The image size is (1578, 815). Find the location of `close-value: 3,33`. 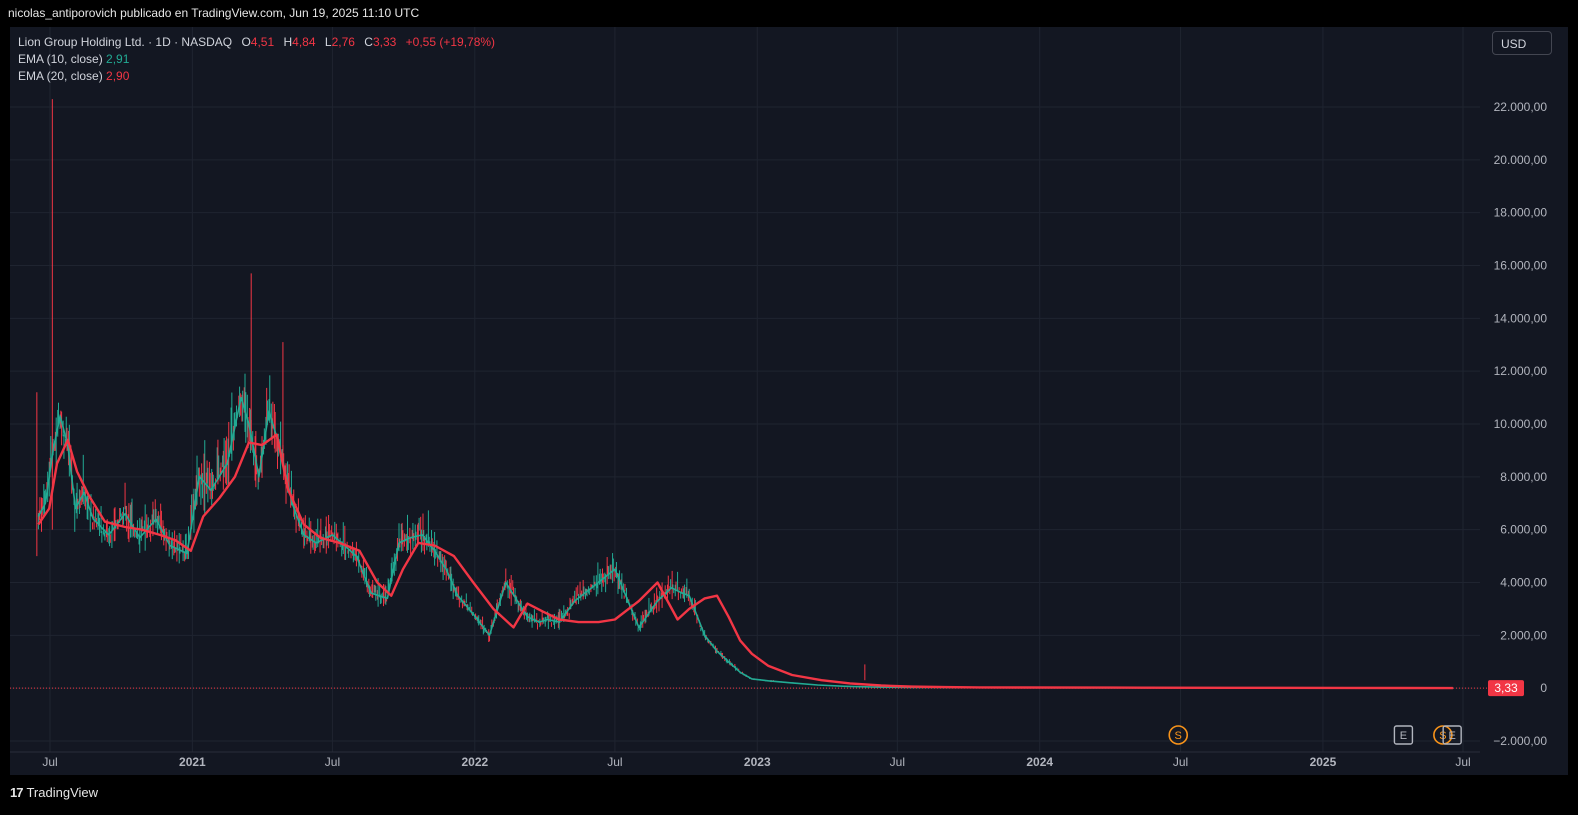

close-value: 3,33 is located at coordinates (384, 42).